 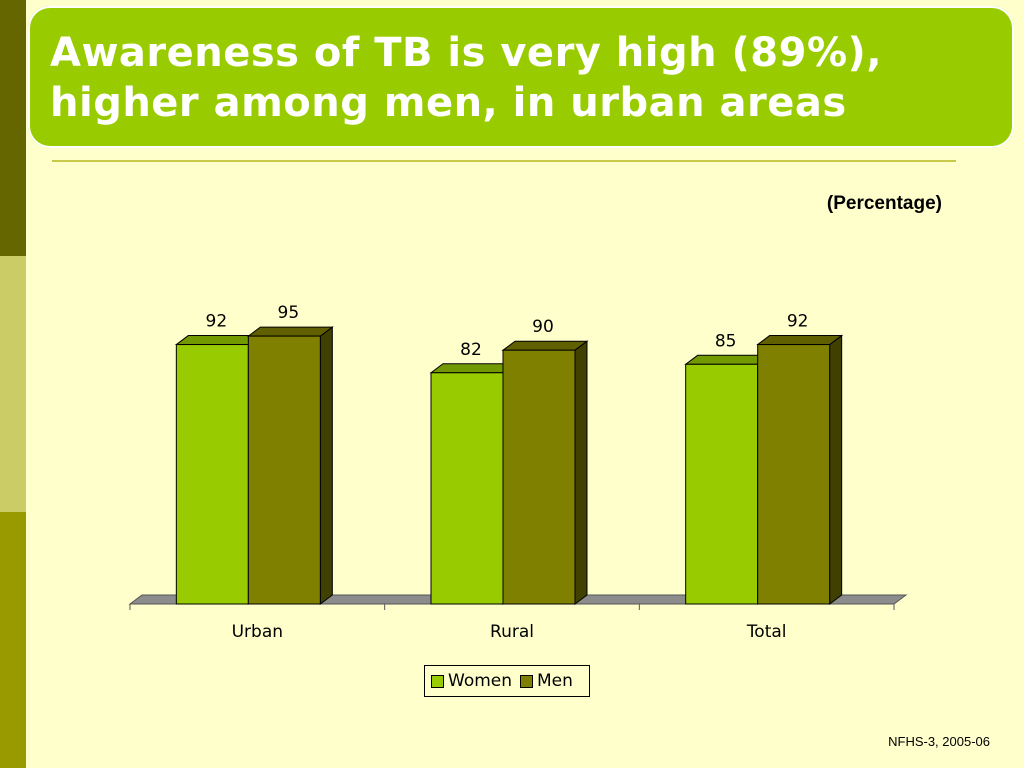 I want to click on bar-men-rural, so click(x=539, y=477).